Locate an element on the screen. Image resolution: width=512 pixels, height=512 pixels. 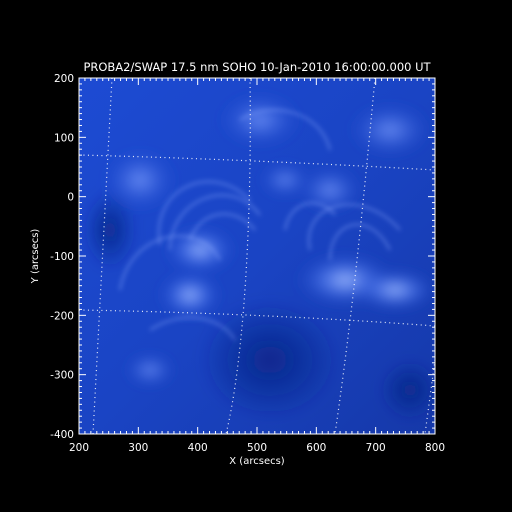
y-axis-title: Y (arcsecs) is located at coordinates (35, 257).